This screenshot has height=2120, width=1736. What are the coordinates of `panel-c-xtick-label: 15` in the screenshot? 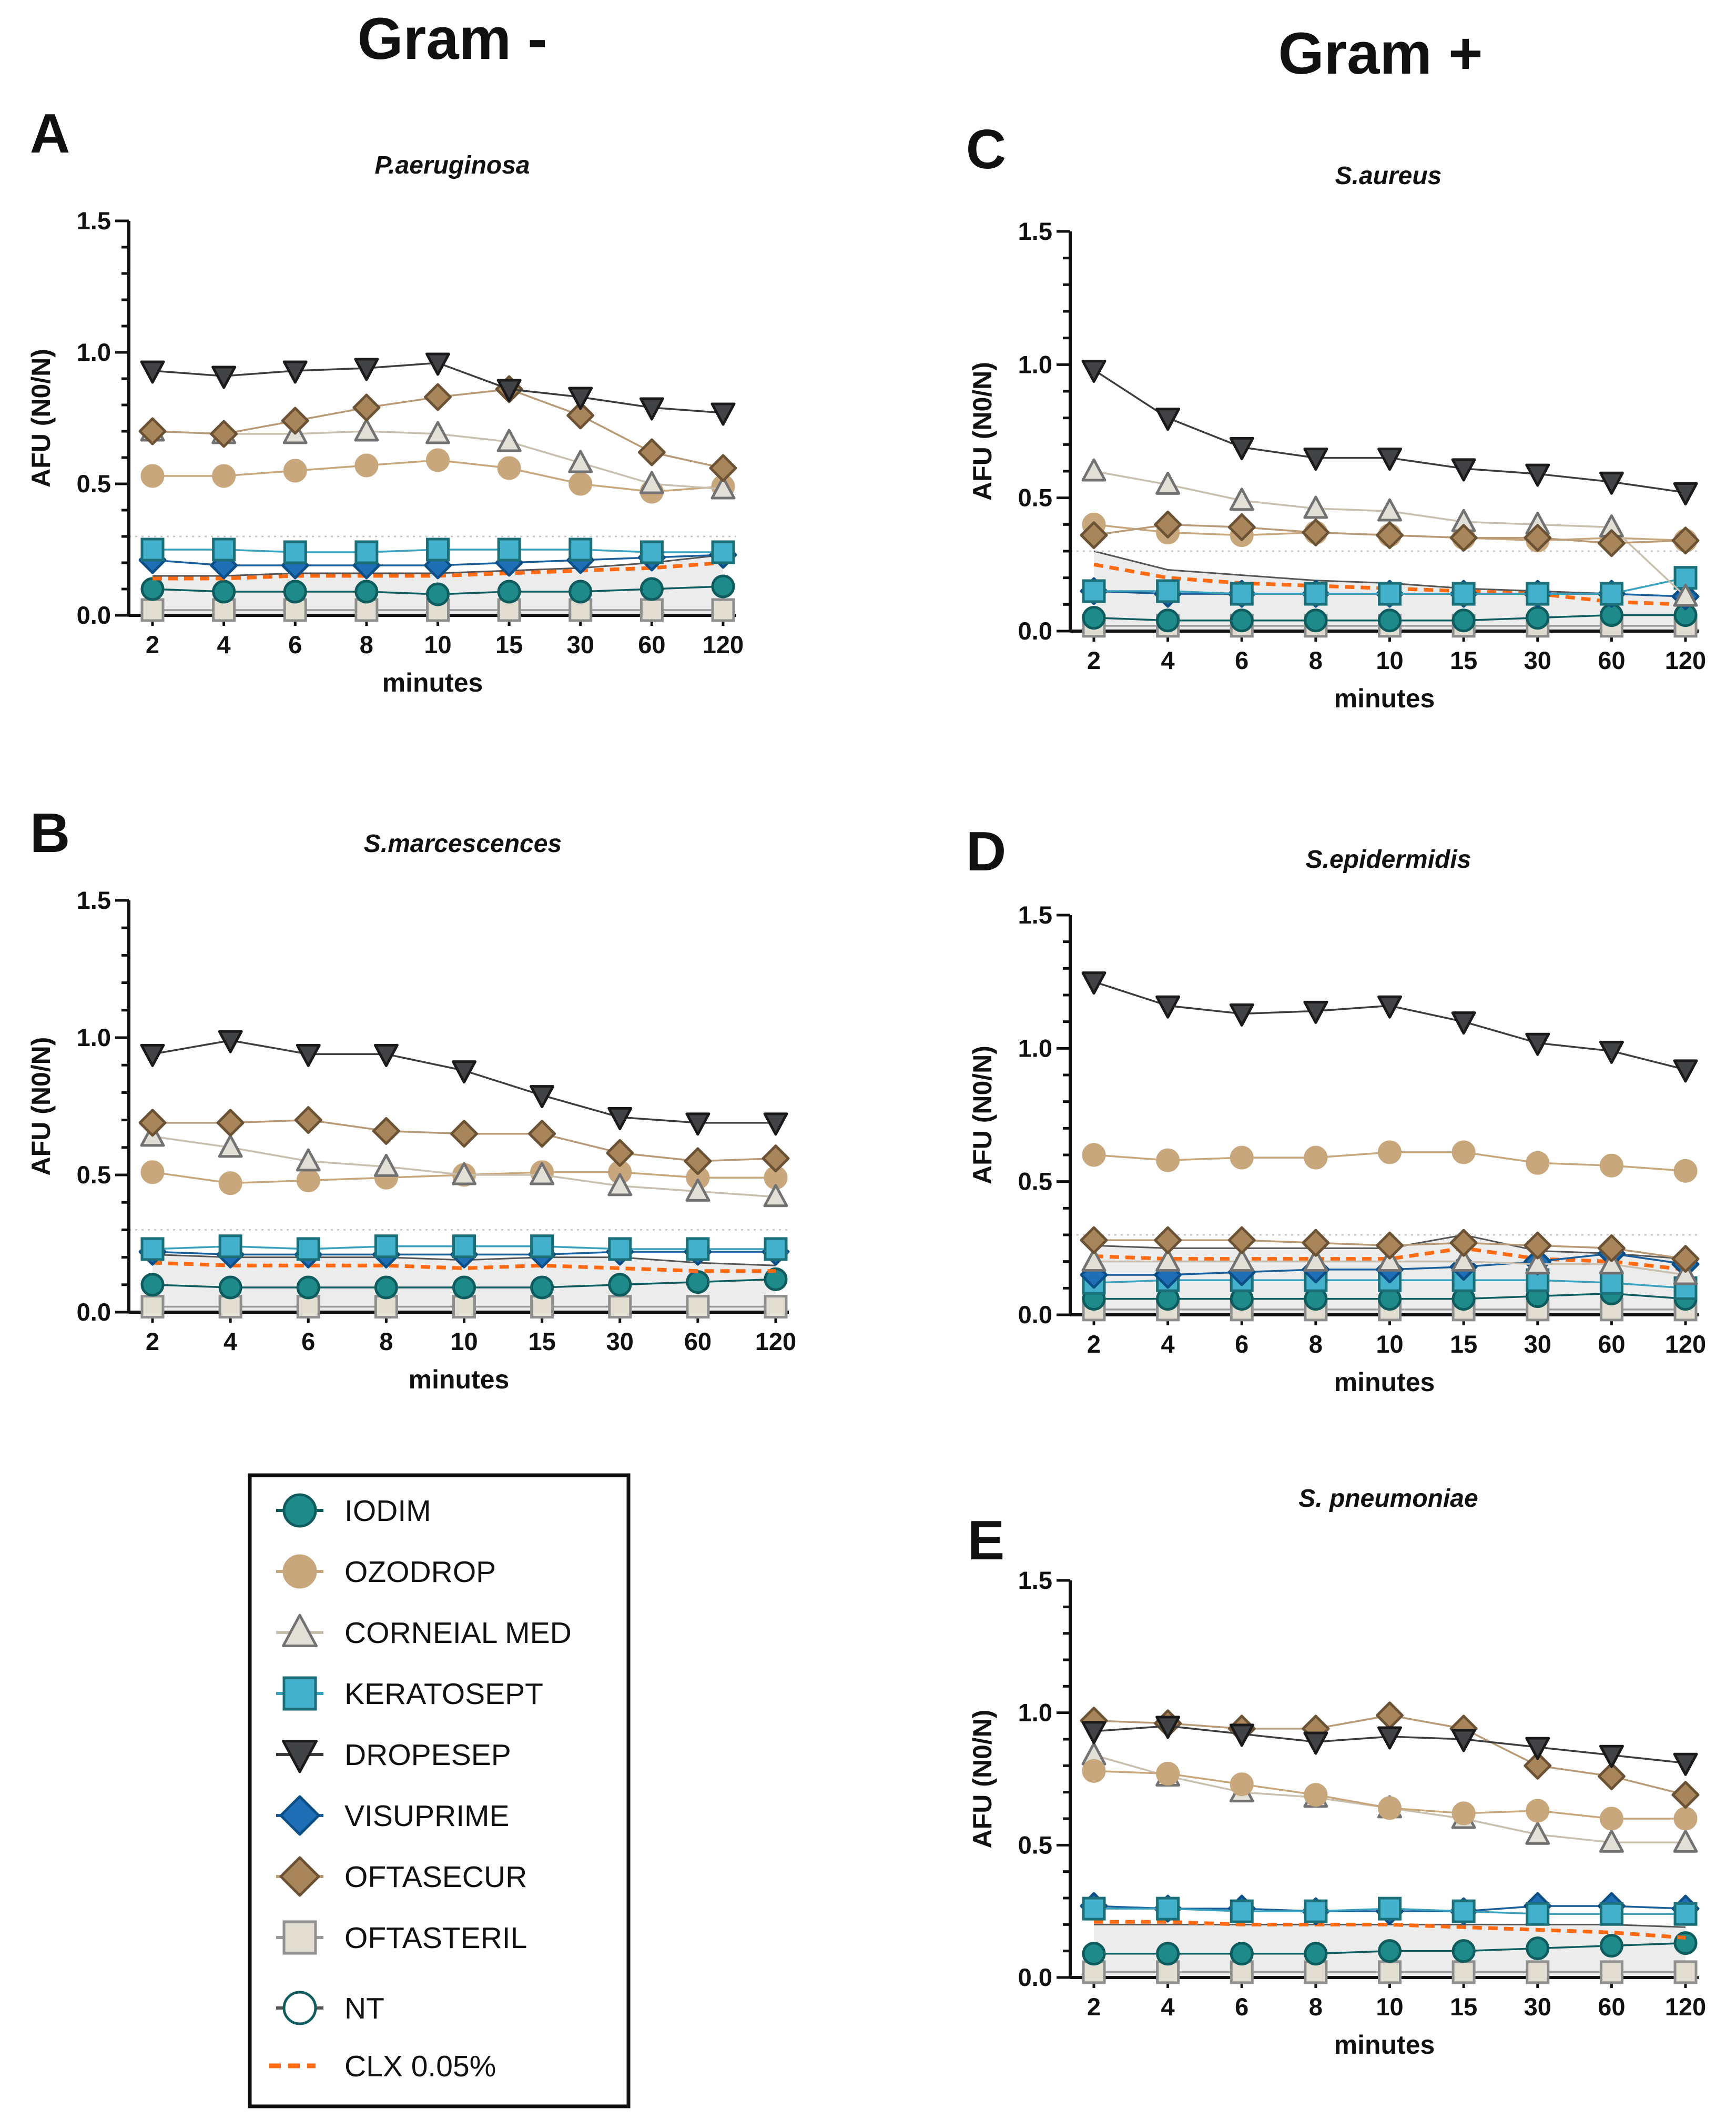 It's located at (1463, 660).